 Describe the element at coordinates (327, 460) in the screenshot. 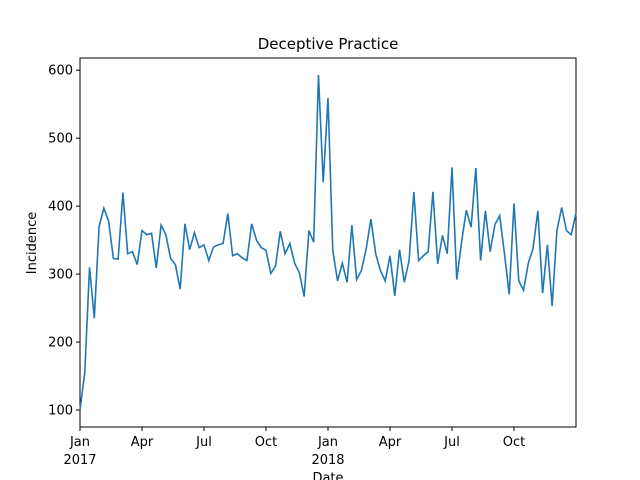

I see `x-year-label: 2018` at that location.